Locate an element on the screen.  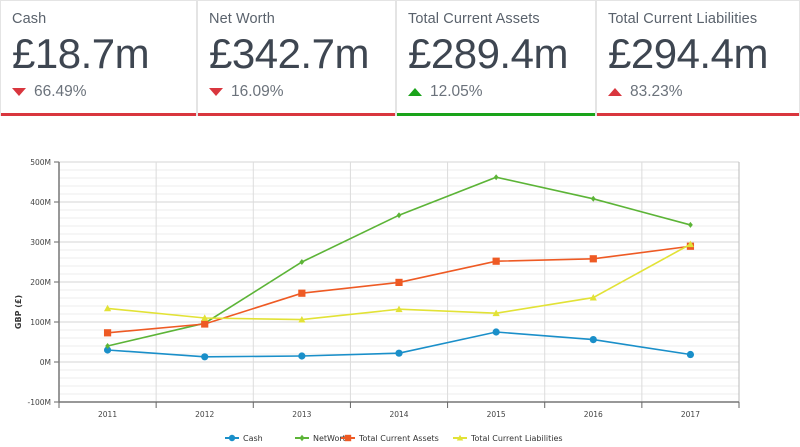
x-tick-label: 2012 is located at coordinates (204, 414).